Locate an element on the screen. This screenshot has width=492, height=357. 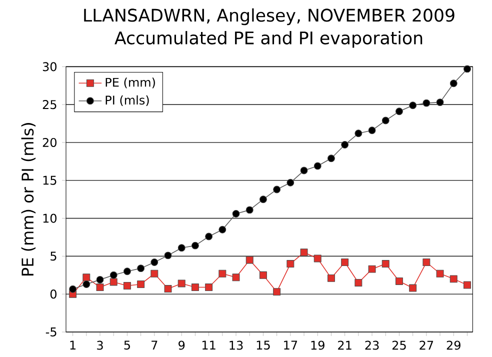
chart-title: LLANSADWRN, Anglesey, NOVEMBER 2009 is located at coordinates (269, 17).